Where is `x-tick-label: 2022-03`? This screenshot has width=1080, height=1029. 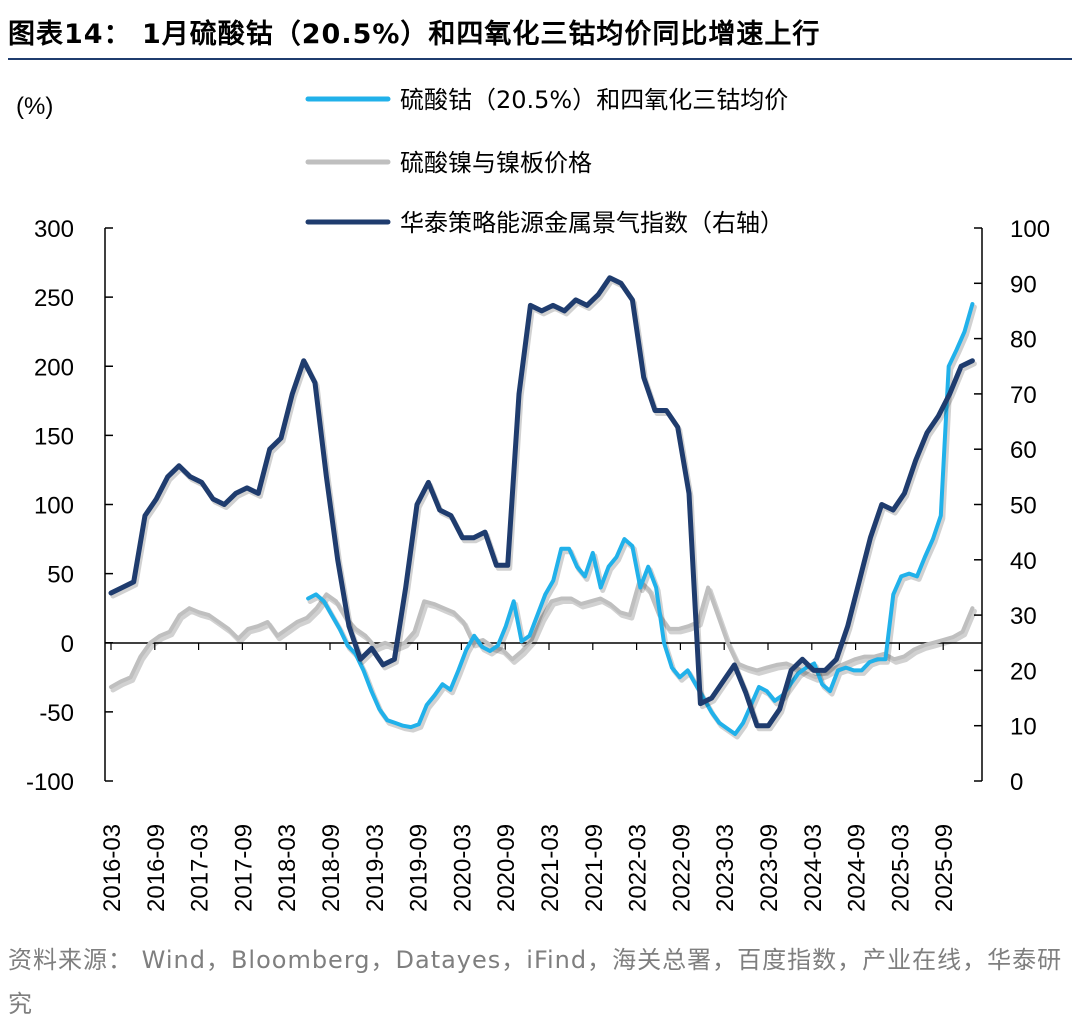 x-tick-label: 2022-03 is located at coordinates (638, 868).